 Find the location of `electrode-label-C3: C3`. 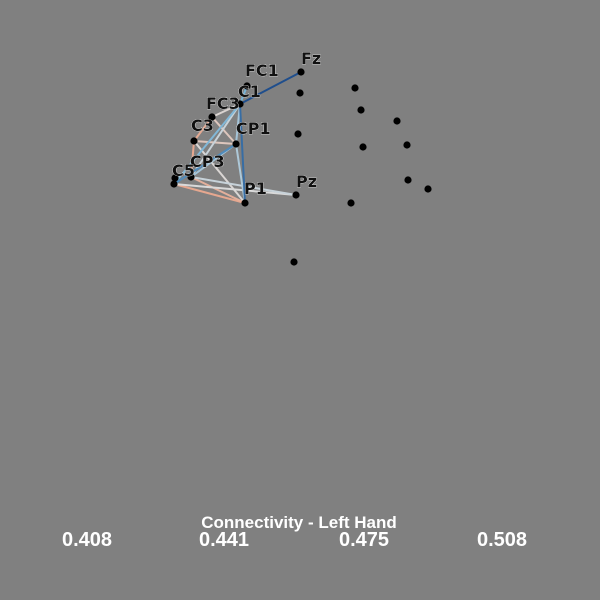

electrode-label-C3: C3 is located at coordinates (202, 125).